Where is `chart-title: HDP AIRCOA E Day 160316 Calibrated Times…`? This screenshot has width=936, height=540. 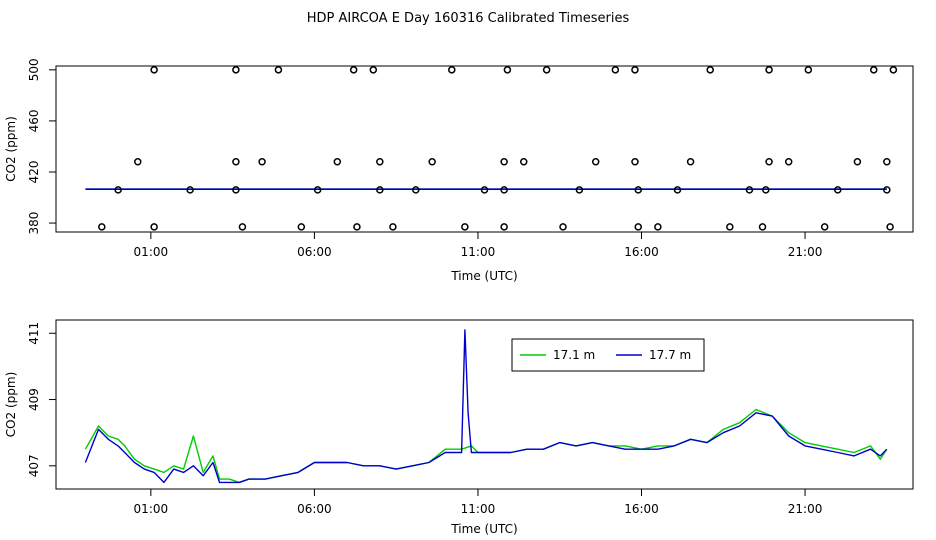 chart-title: HDP AIRCOA E Day 160316 Calibrated Times… is located at coordinates (468, 18).